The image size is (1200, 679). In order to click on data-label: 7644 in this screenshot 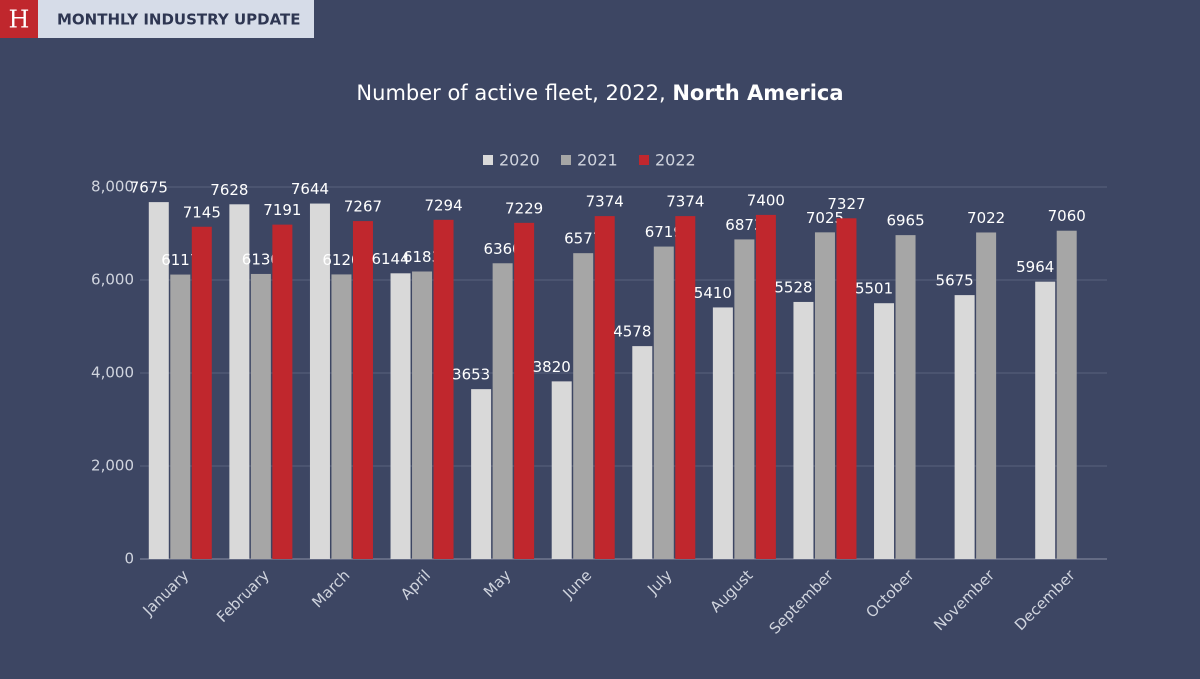, I will do `click(310, 189)`.